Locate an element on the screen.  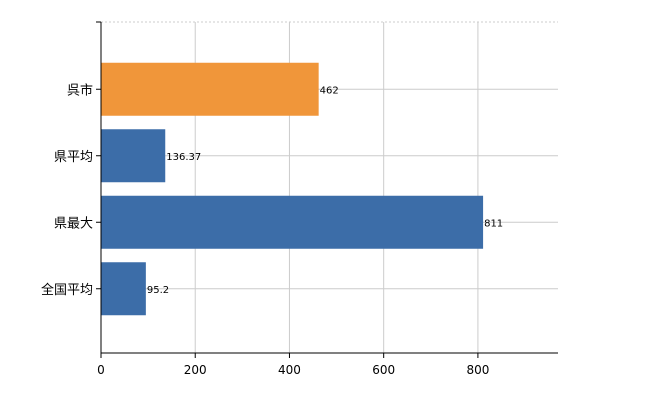
value-label-3: 95.2 is located at coordinates (158, 290).